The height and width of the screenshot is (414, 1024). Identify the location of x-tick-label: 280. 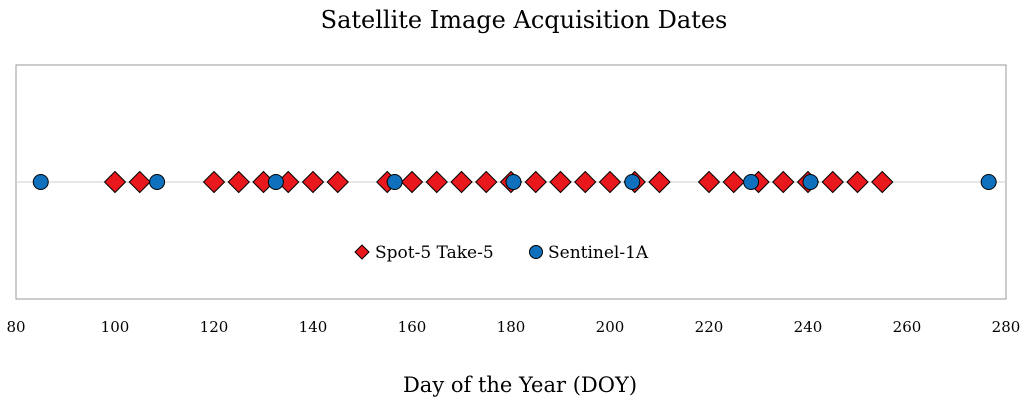
(1006, 327).